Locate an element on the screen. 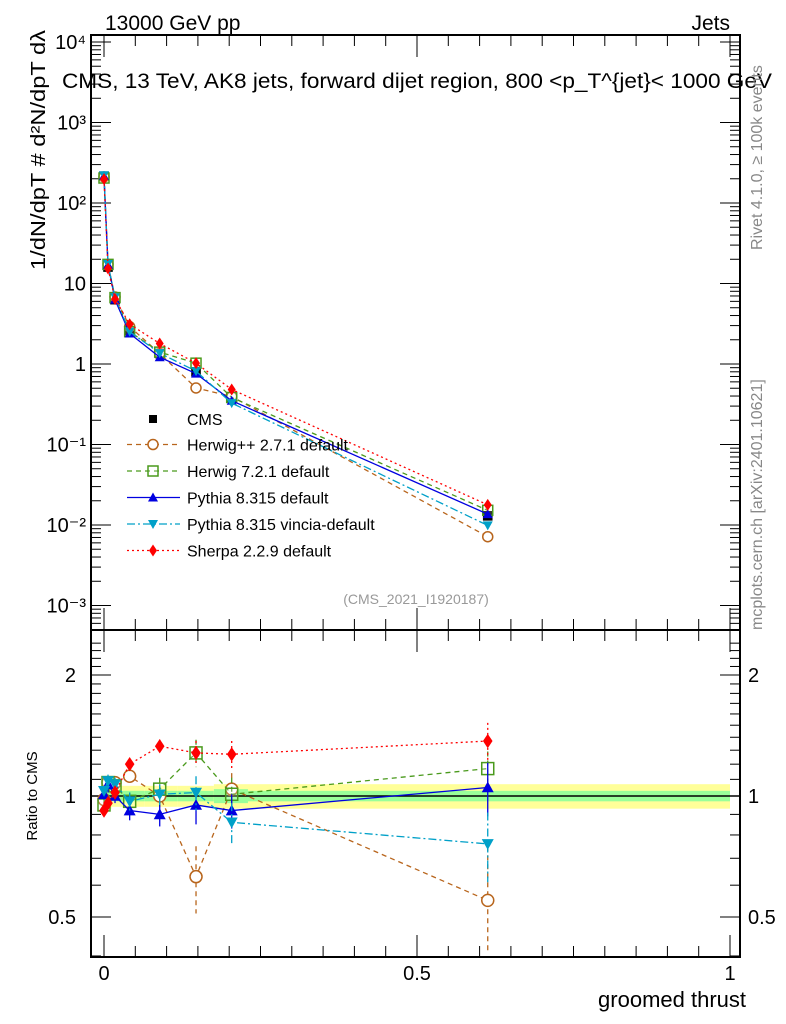 This screenshot has height=1024, width=786. y-axis-label: 1/dN/dpT # d²N/dpT dλ is located at coordinates (39, 150).